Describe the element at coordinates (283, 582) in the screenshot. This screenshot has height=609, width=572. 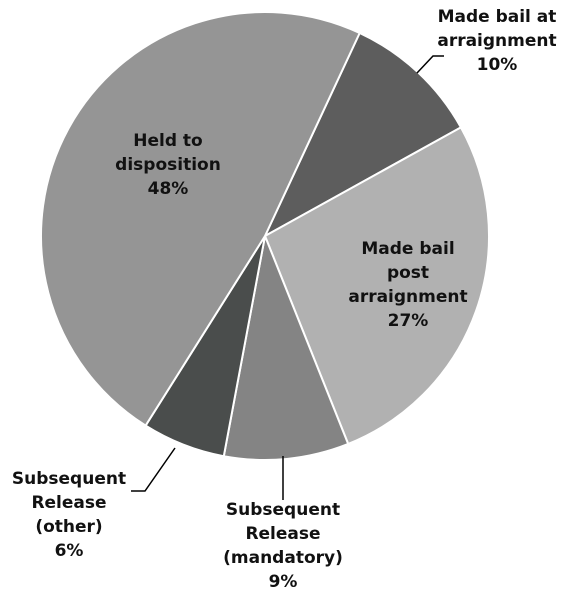
I see `slice-percent-2: 9%` at that location.